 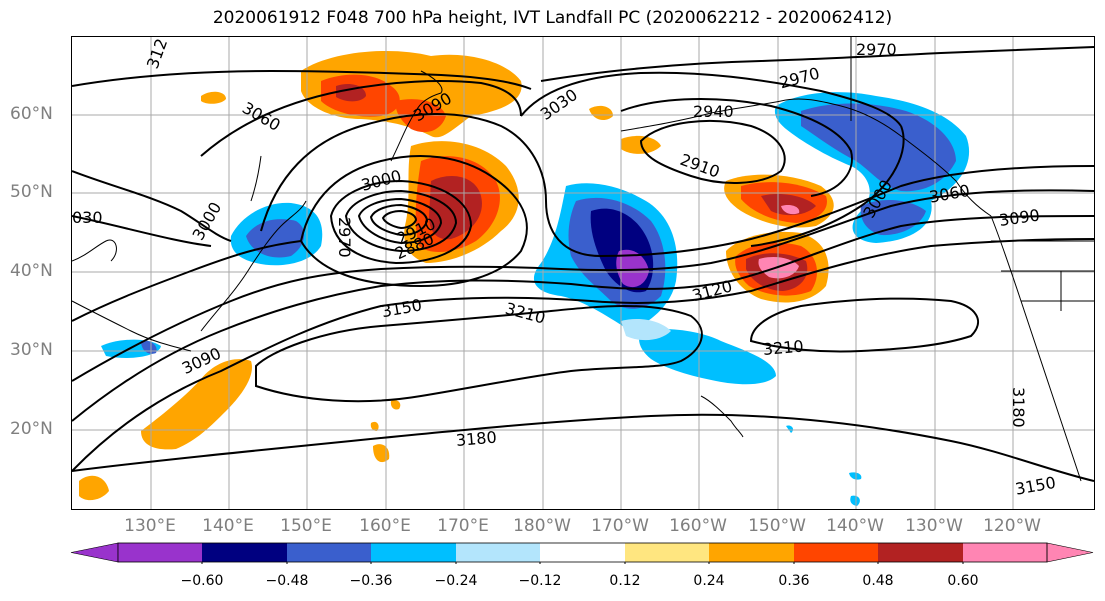 What do you see at coordinates (371, 581) in the screenshot?
I see `colorbar-tick-label: −0.36` at bounding box center [371, 581].